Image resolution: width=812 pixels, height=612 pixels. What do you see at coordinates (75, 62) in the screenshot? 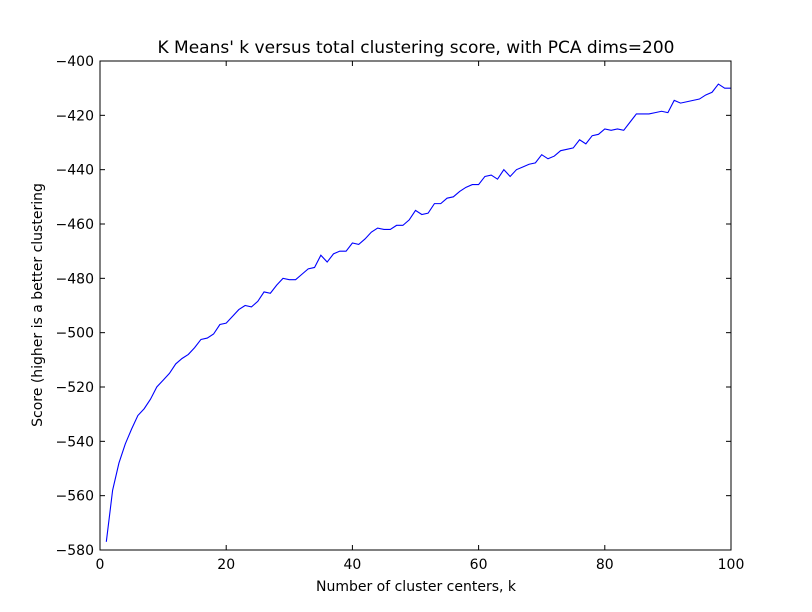
I see `y-tick-label--400: −400` at bounding box center [75, 62].